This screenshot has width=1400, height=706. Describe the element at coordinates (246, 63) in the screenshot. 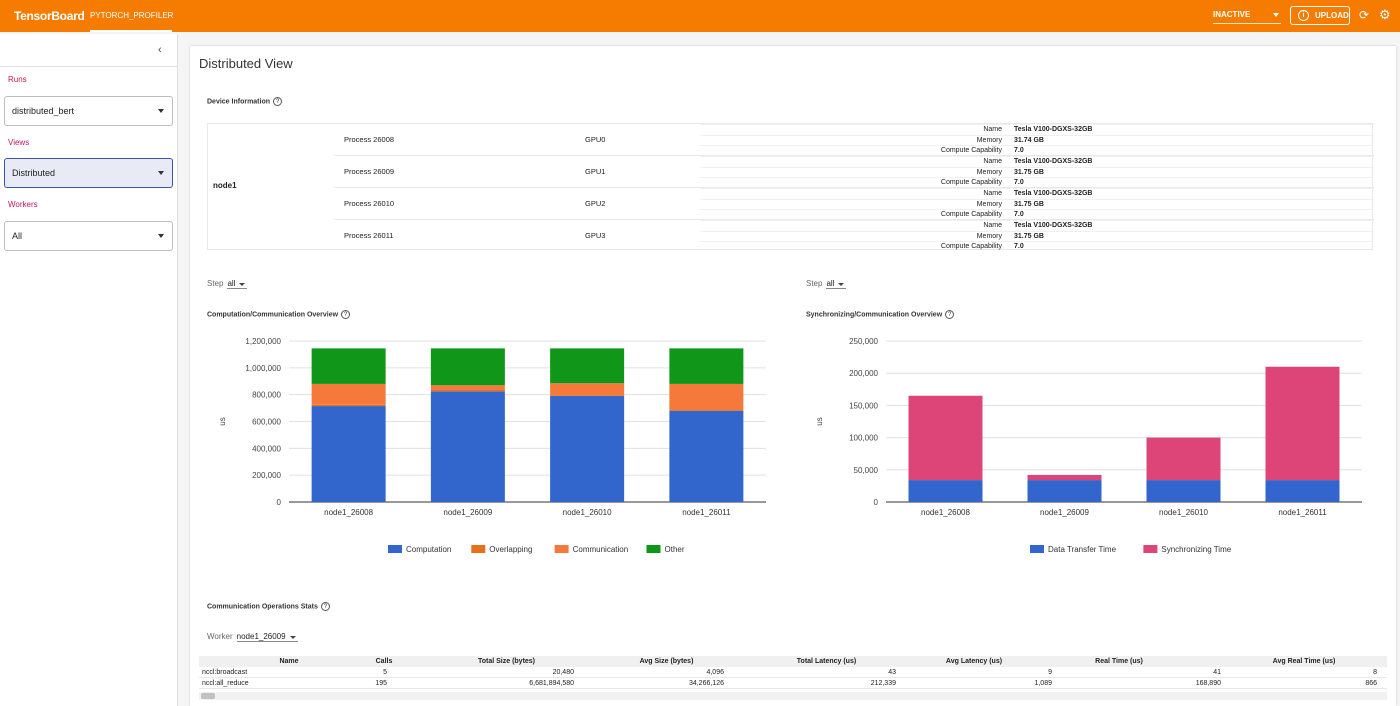

I see `page-title: Distributed View` at that location.